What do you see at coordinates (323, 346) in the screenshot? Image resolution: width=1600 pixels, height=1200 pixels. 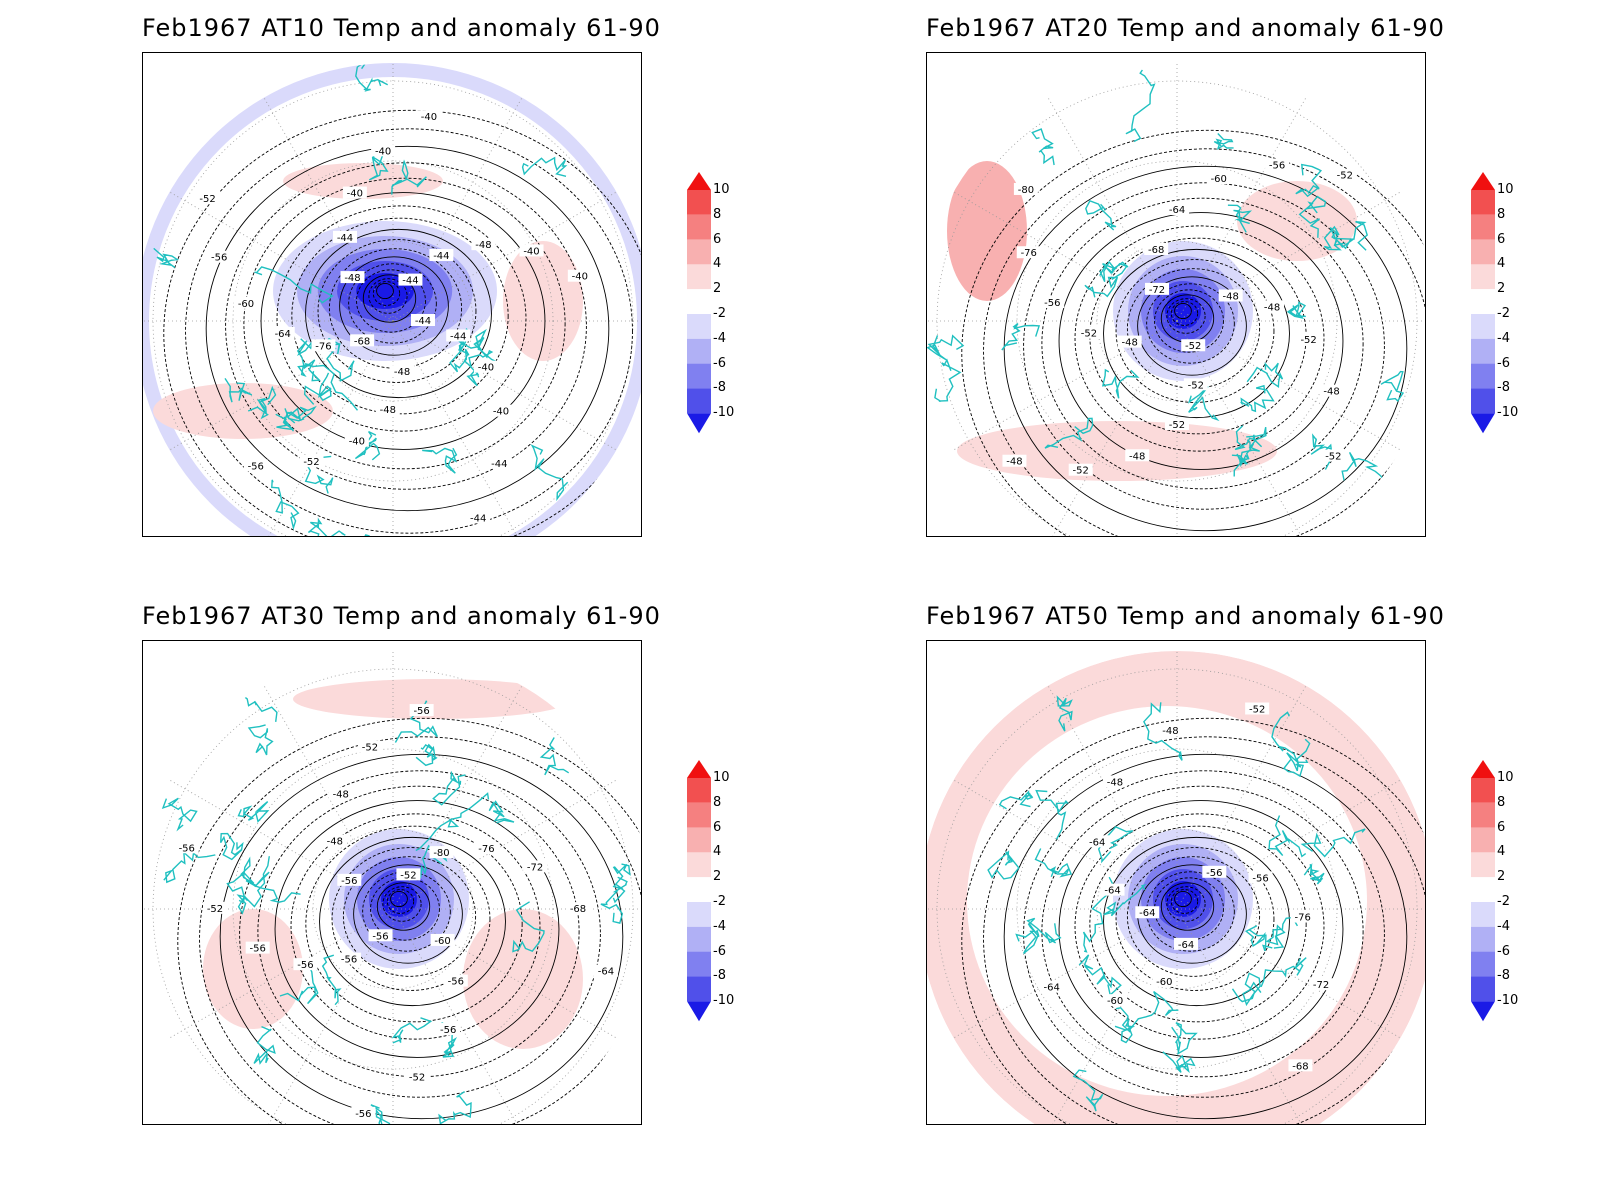 I see `svg-text: -76` at bounding box center [323, 346].